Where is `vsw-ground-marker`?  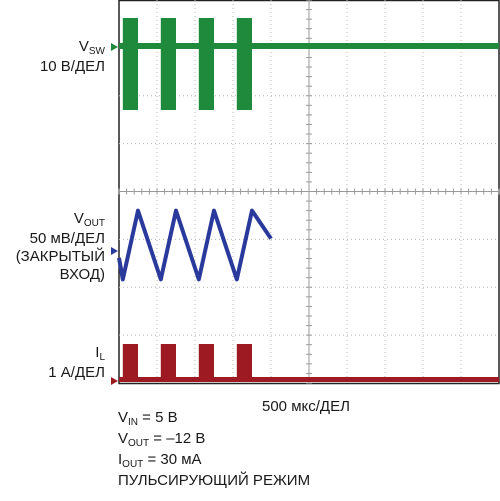
vsw-ground-marker is located at coordinates (114, 47).